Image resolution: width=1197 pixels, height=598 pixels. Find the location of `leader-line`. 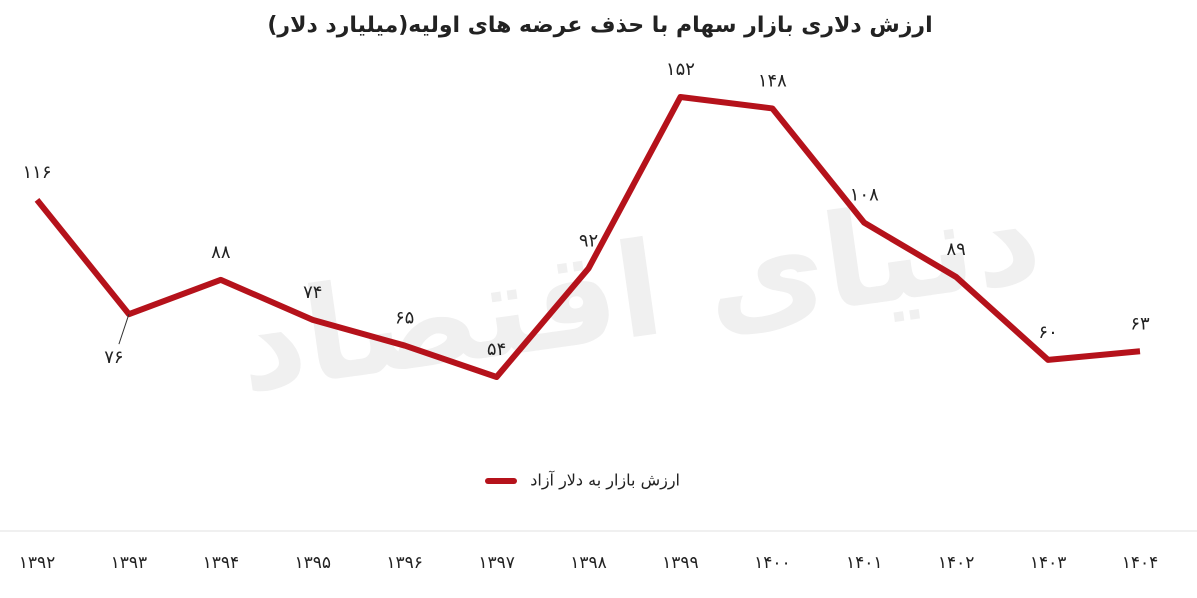

leader-line is located at coordinates (124, 329).